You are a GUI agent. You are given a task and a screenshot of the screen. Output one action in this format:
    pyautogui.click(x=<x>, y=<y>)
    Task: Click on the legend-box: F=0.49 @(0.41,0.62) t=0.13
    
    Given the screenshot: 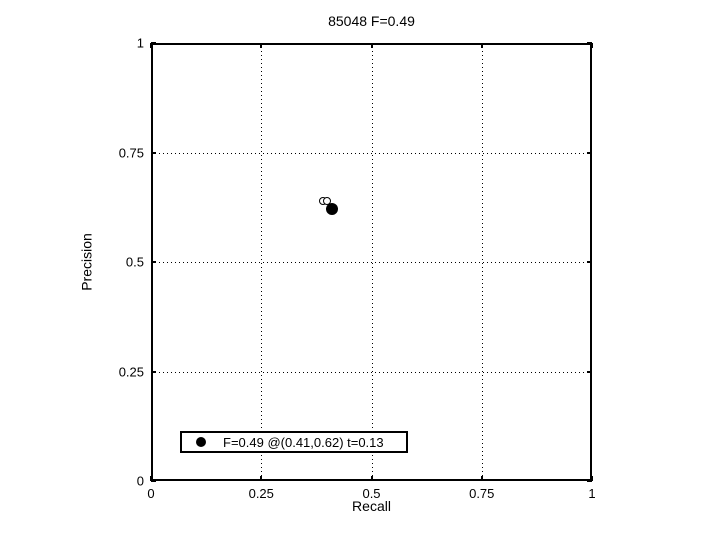 What is the action you would take?
    pyautogui.click(x=294, y=442)
    